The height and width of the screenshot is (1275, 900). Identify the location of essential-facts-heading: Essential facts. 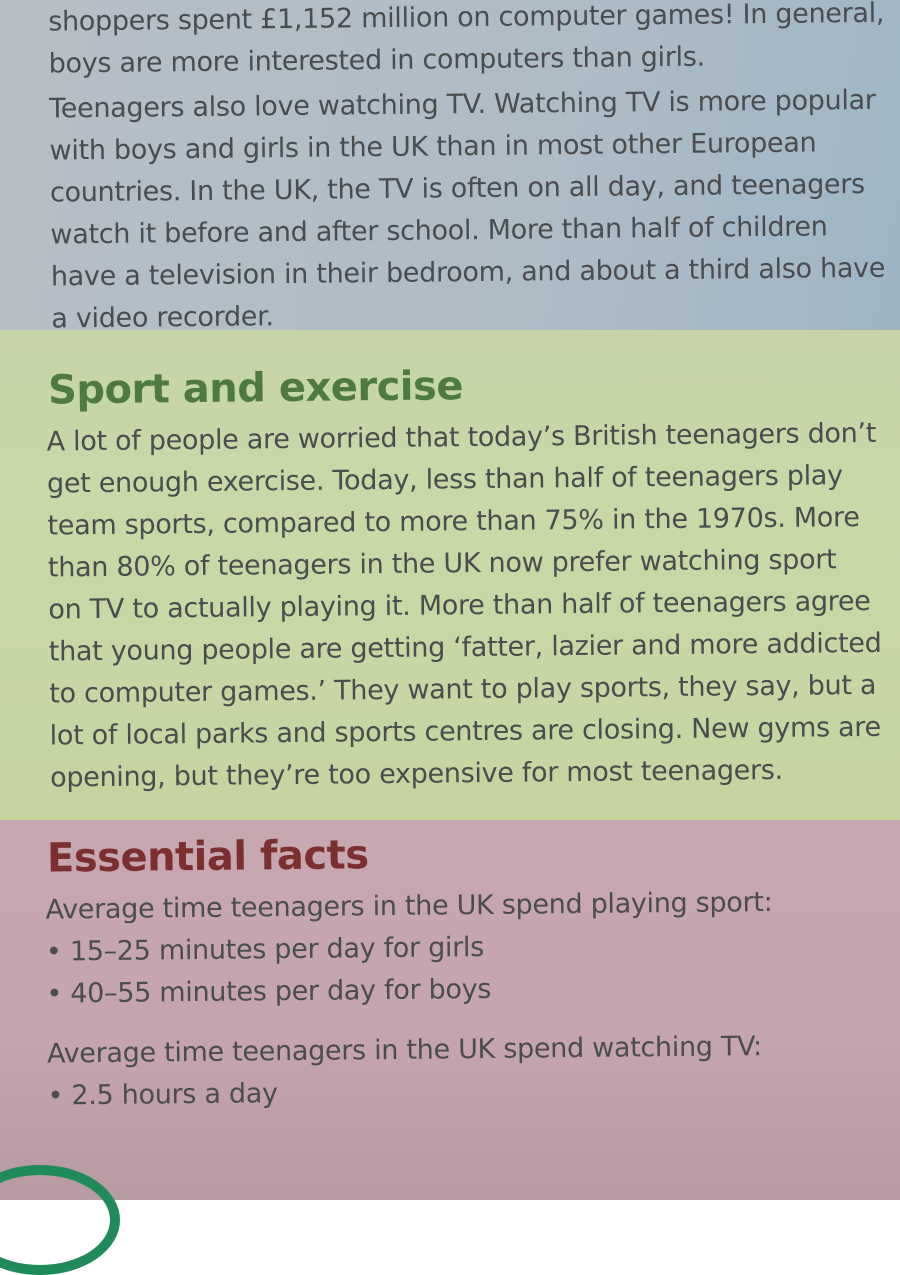
(207, 857).